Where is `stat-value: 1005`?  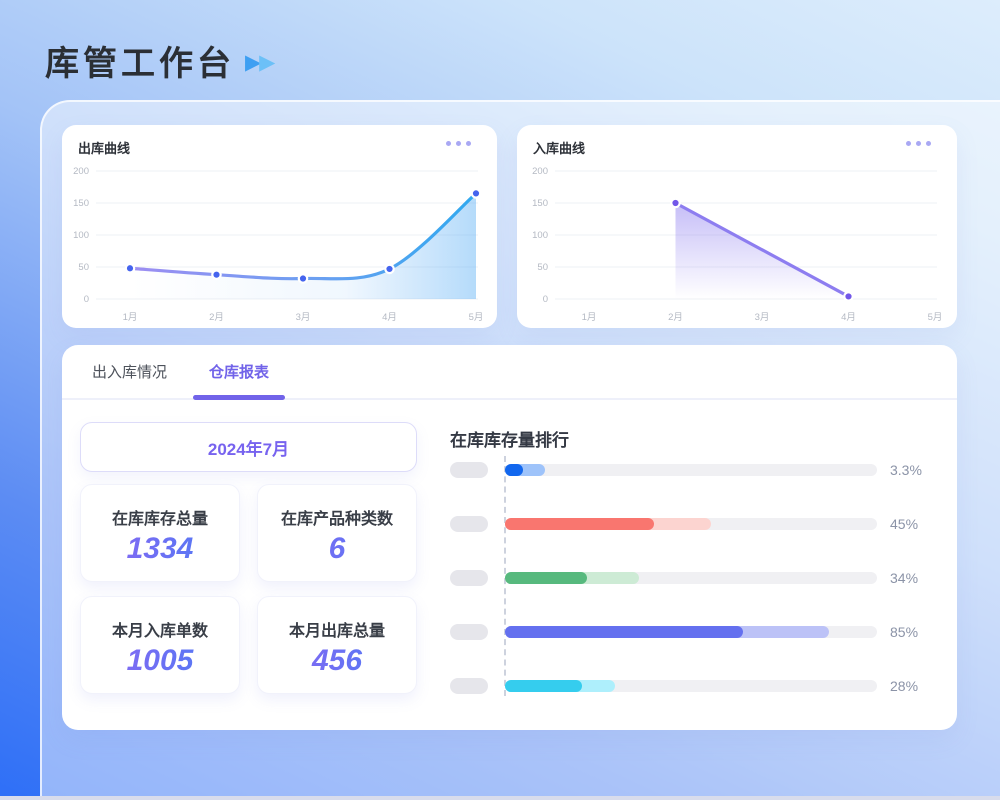
stat-value: 1005 is located at coordinates (160, 661).